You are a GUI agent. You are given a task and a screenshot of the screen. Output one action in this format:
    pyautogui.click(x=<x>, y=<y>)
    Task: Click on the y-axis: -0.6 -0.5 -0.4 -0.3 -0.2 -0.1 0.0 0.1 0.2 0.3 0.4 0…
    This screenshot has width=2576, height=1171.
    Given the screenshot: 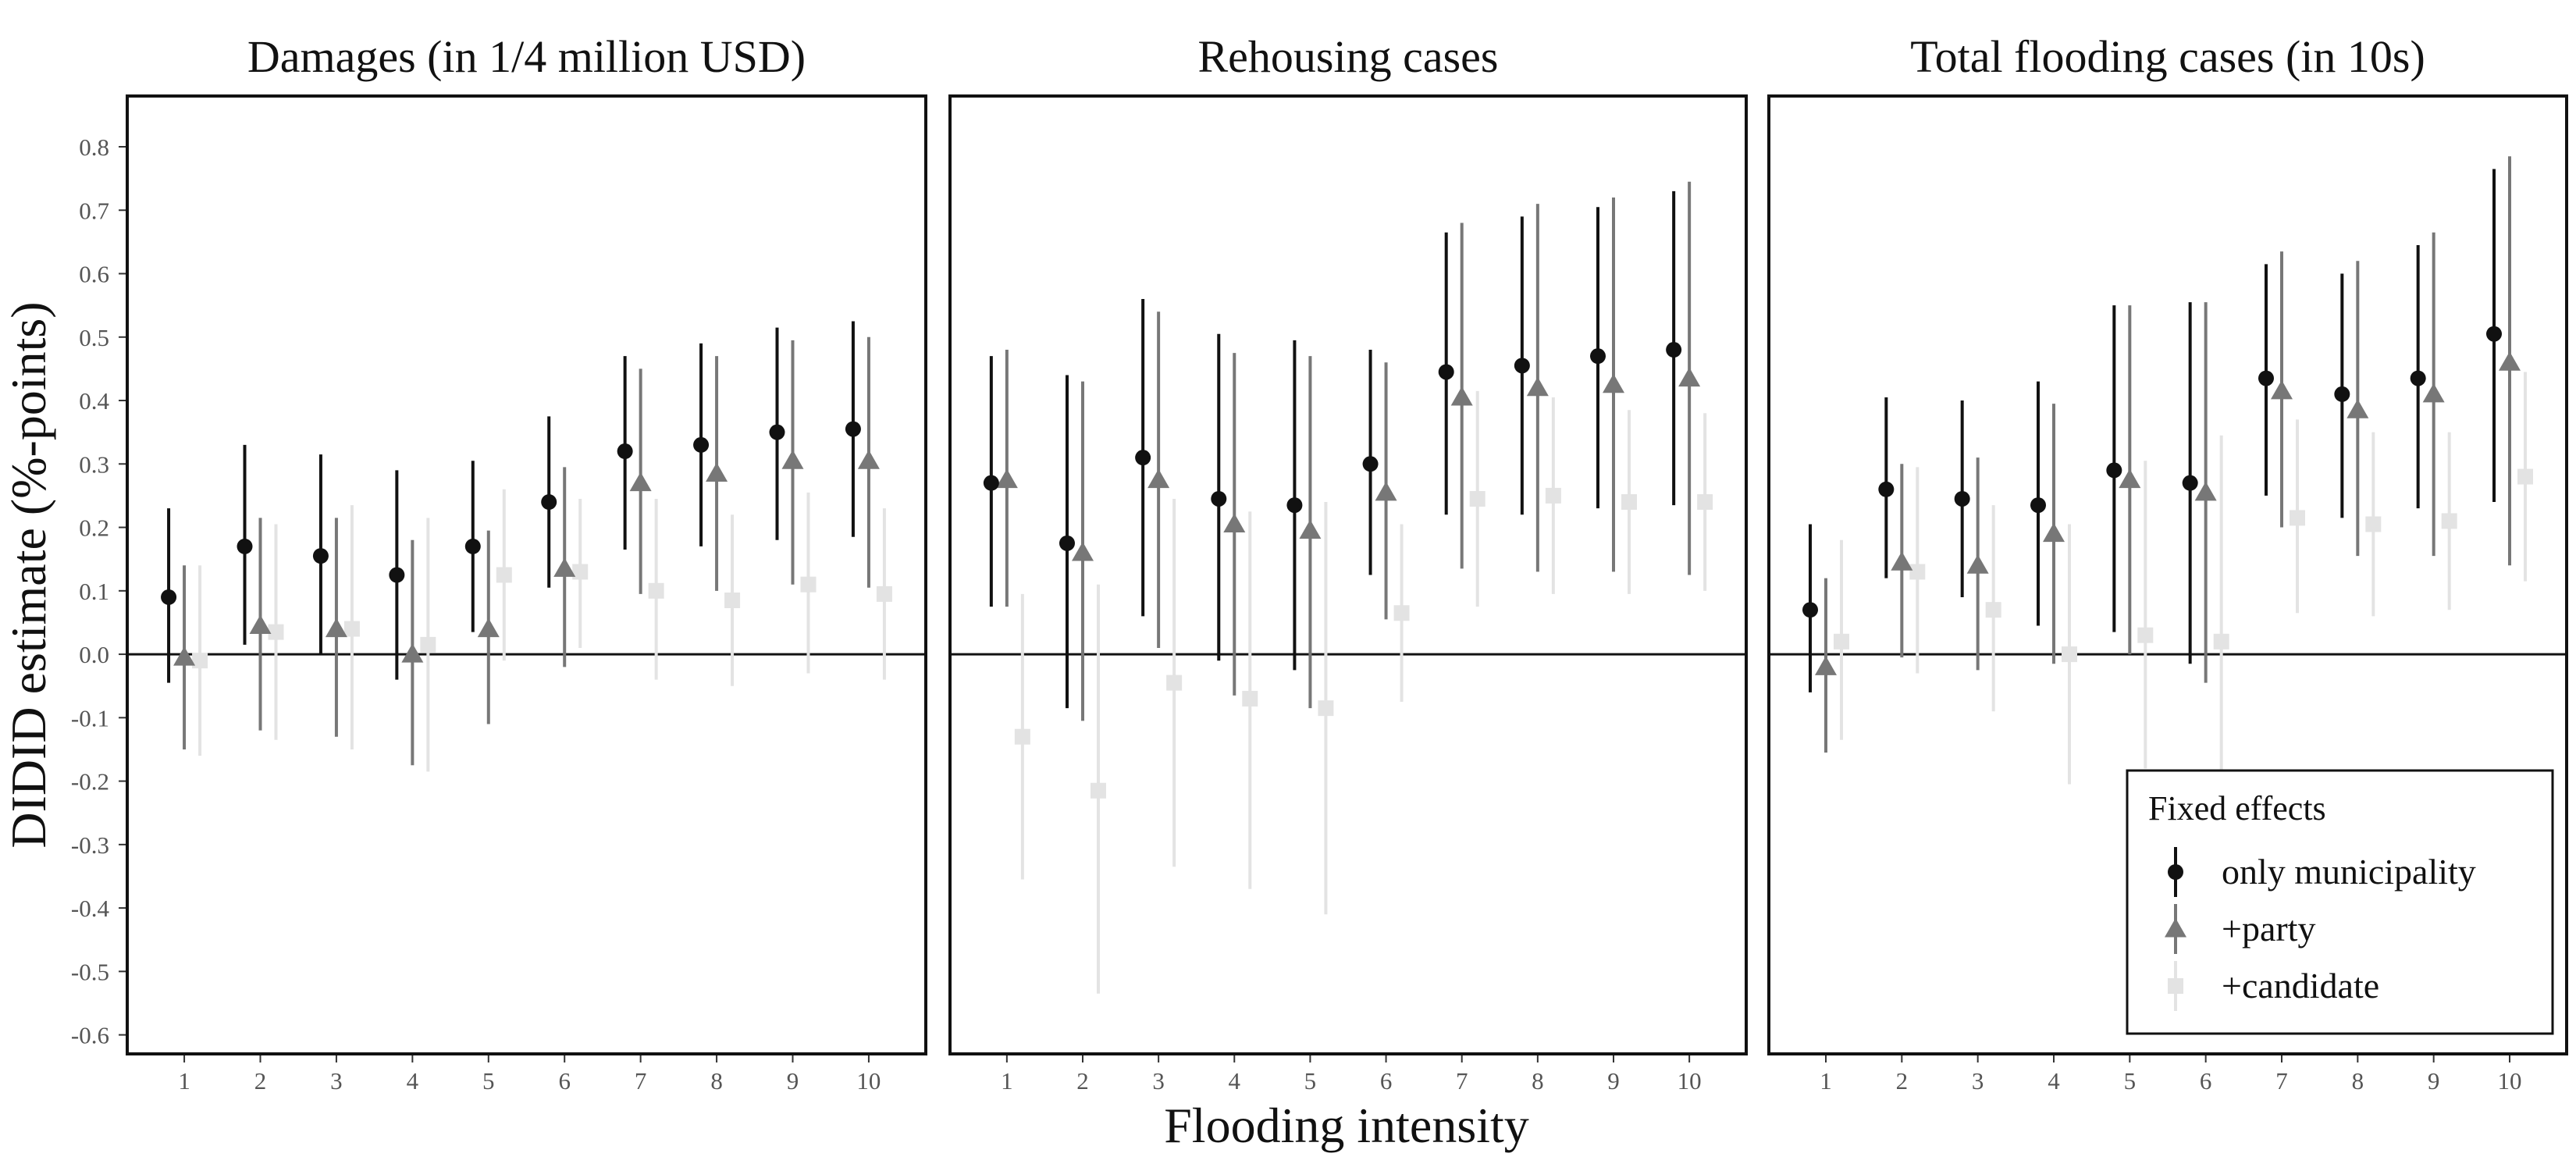 What is the action you would take?
    pyautogui.click(x=99, y=591)
    